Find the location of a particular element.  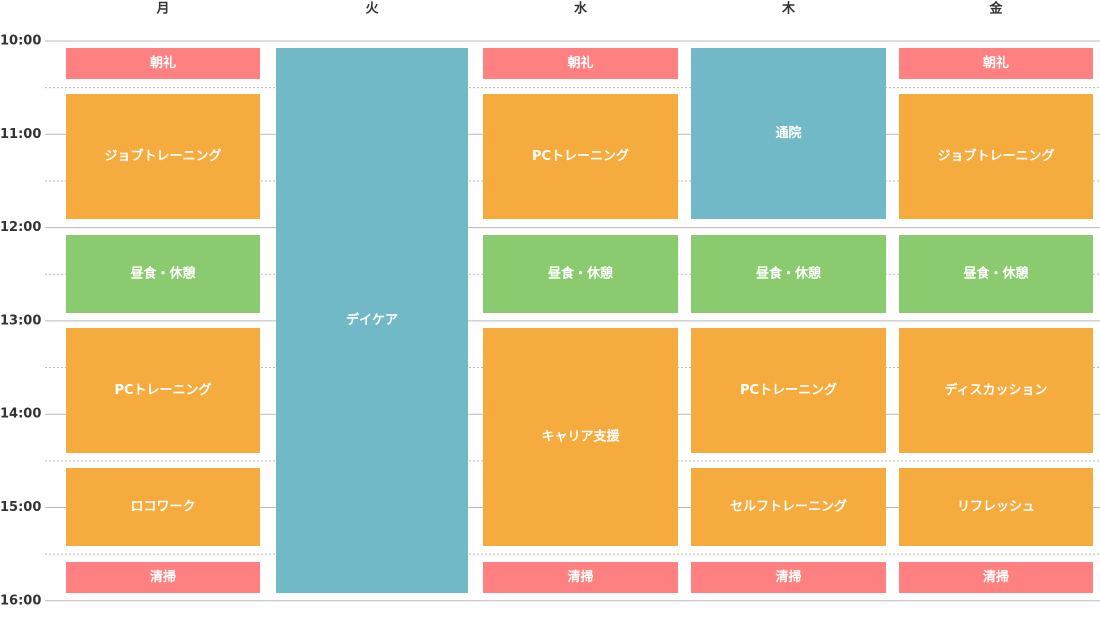

time-label: 10:00 is located at coordinates (20, 41).